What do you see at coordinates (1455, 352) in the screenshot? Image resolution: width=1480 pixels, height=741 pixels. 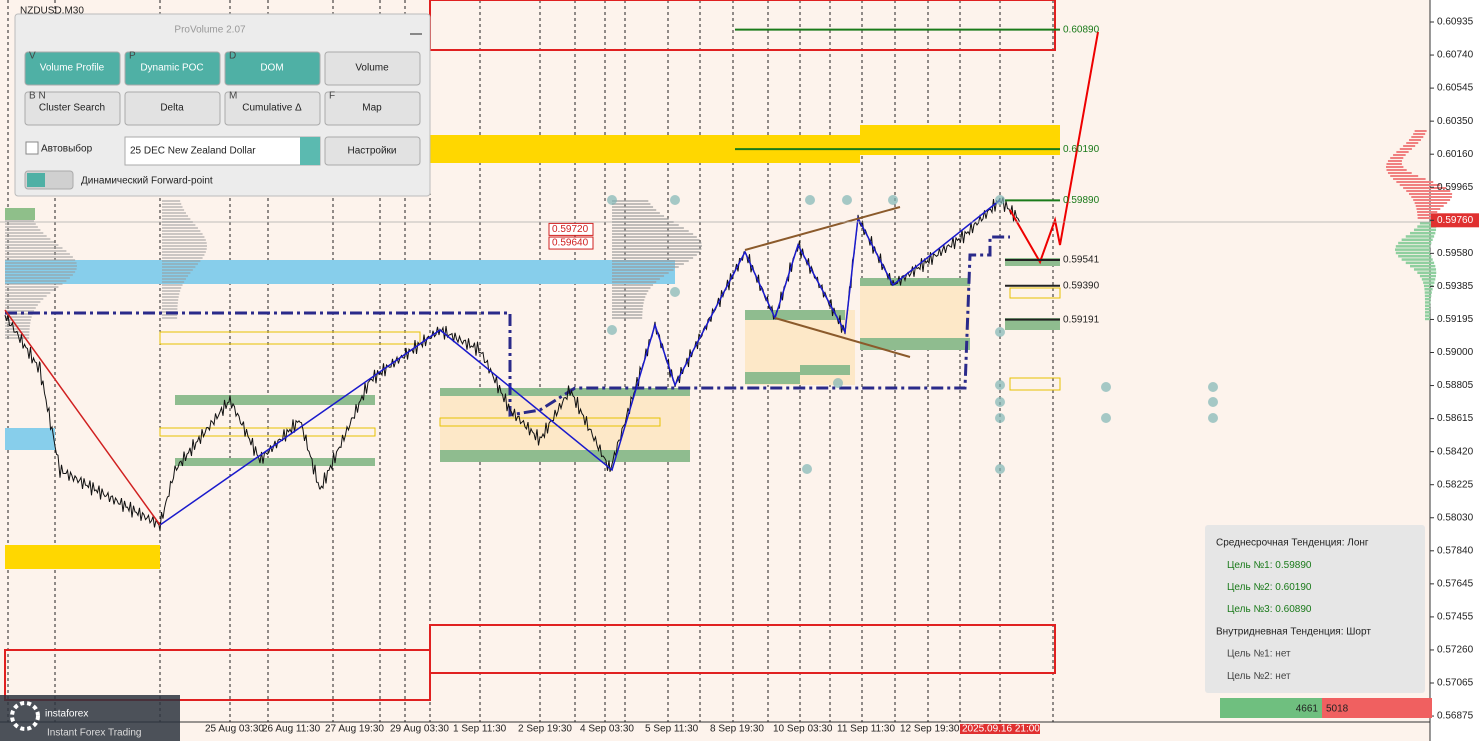 I see `price-label: 0.59000` at bounding box center [1455, 352].